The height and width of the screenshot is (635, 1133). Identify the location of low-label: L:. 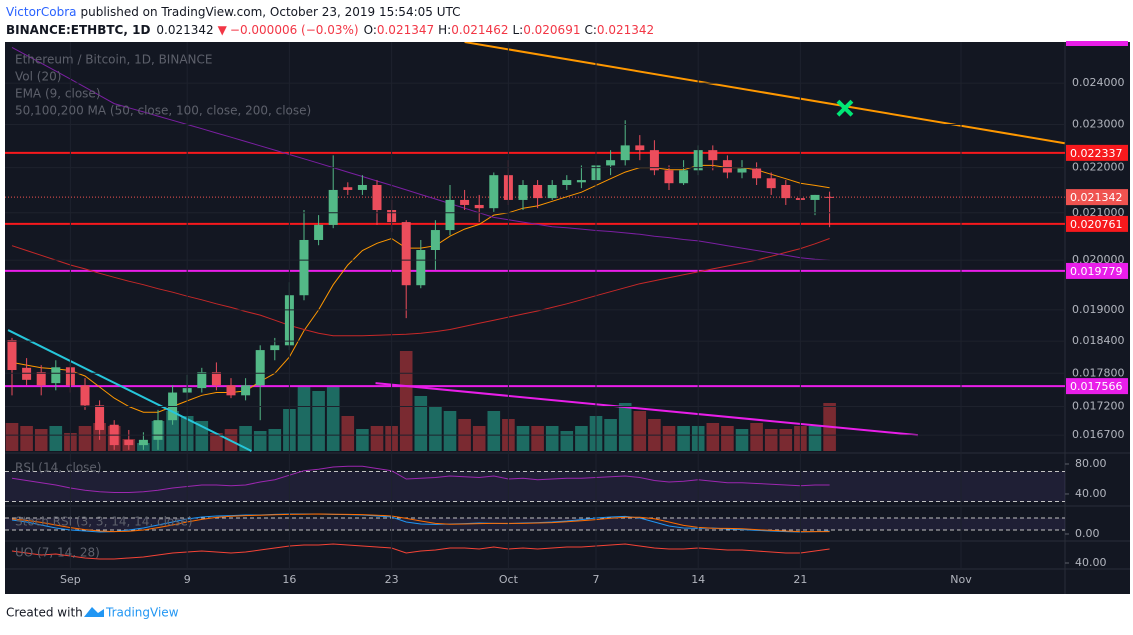
(517, 30).